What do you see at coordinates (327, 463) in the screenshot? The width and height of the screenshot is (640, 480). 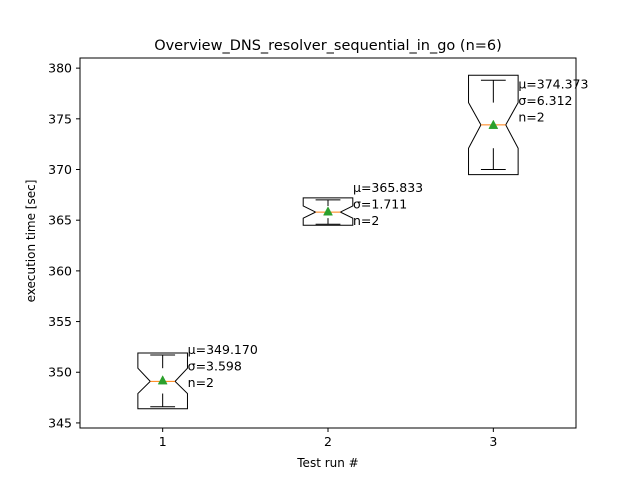 I see `x-axis-label: Test run #` at bounding box center [327, 463].